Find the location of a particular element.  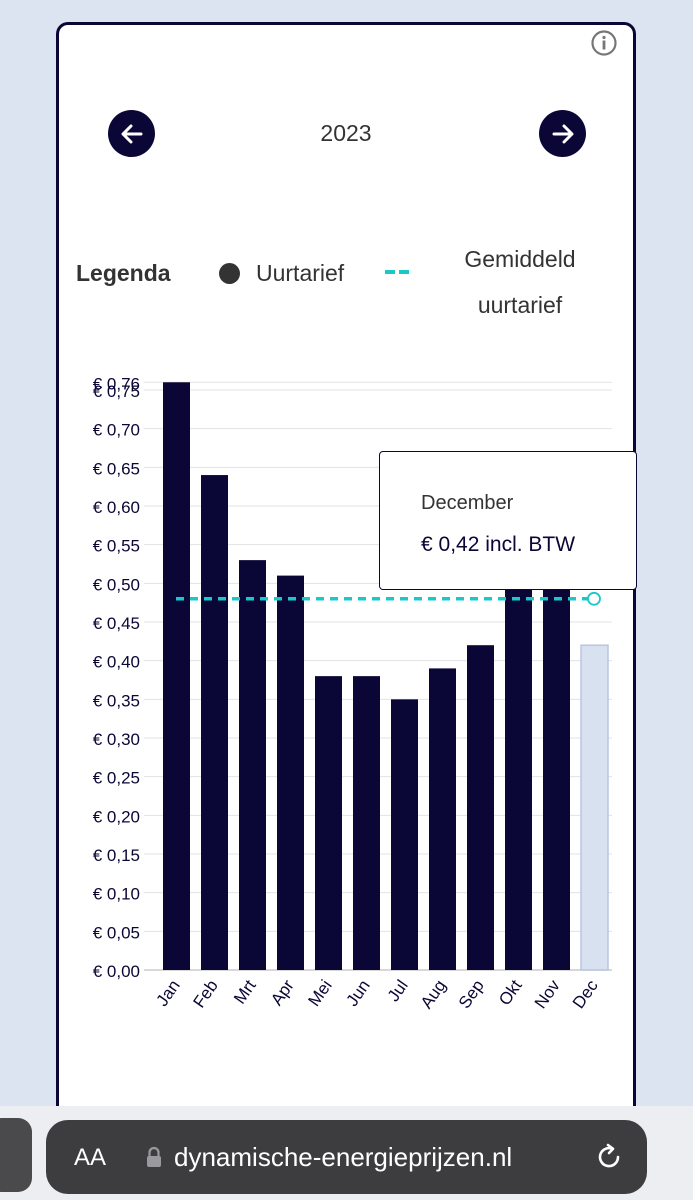

y-tick-label: € 0,25 is located at coordinates (116, 778).